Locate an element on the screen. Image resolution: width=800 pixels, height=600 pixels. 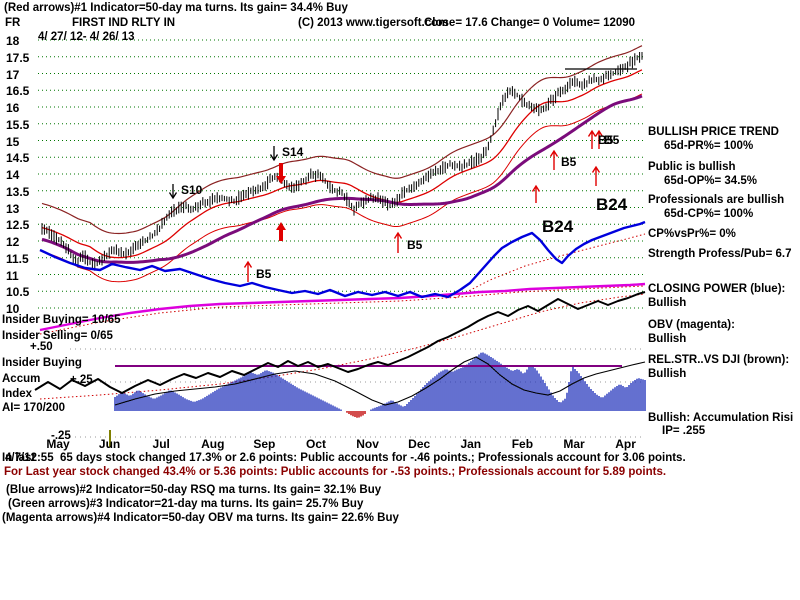
y-axis-label: 10 is located at coordinates (13, 309).